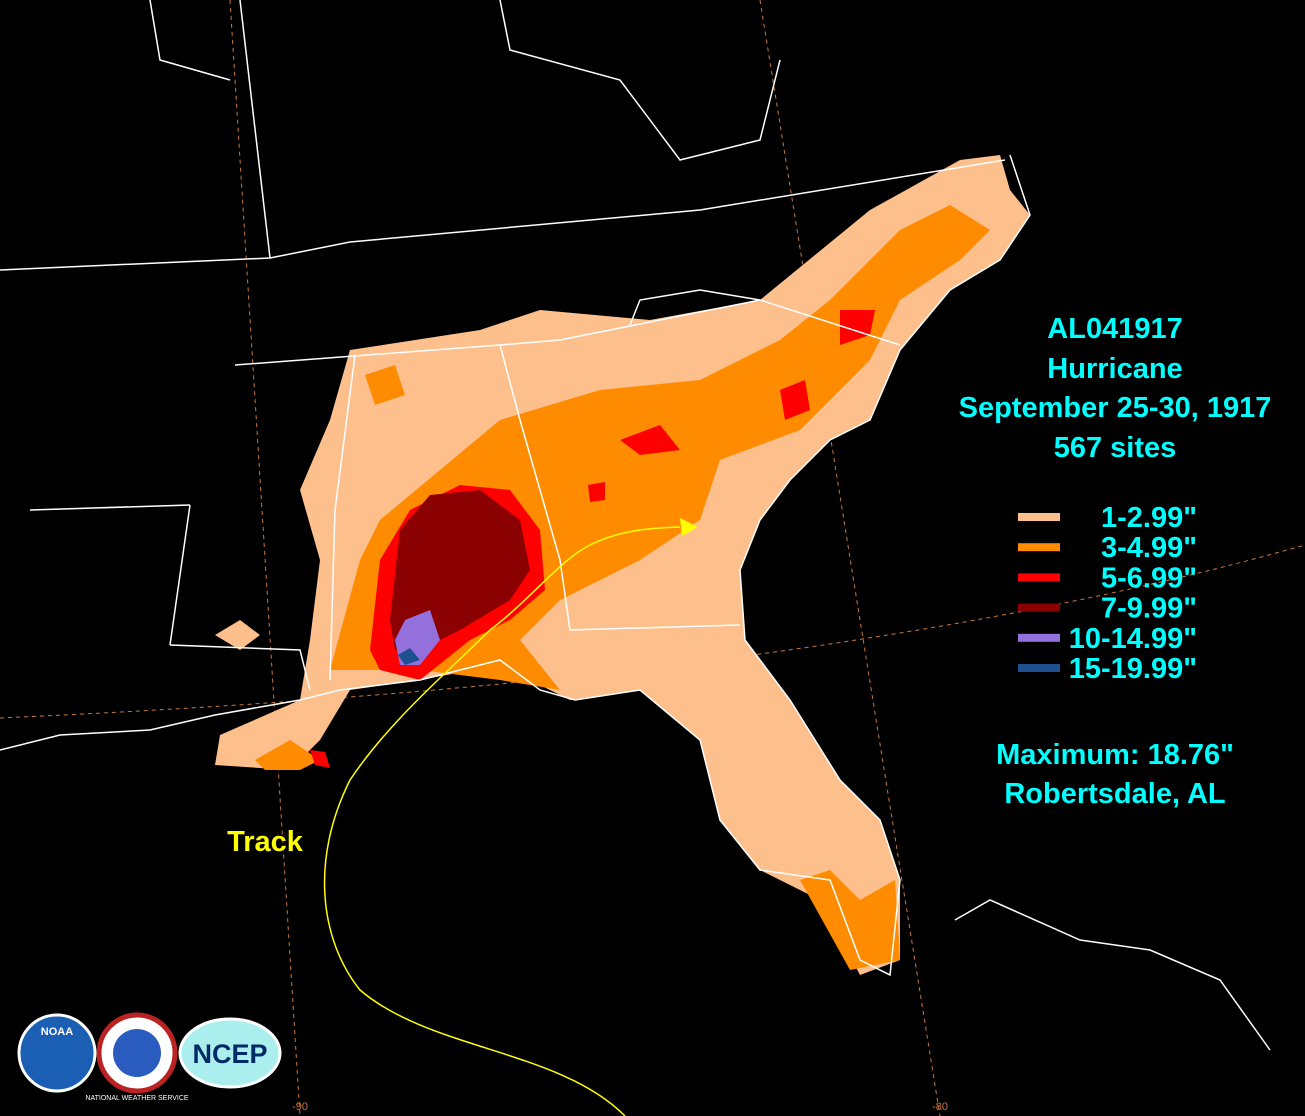  I want to click on nws-text: NATIONAL WEATHER SERVICE, so click(137, 1098).